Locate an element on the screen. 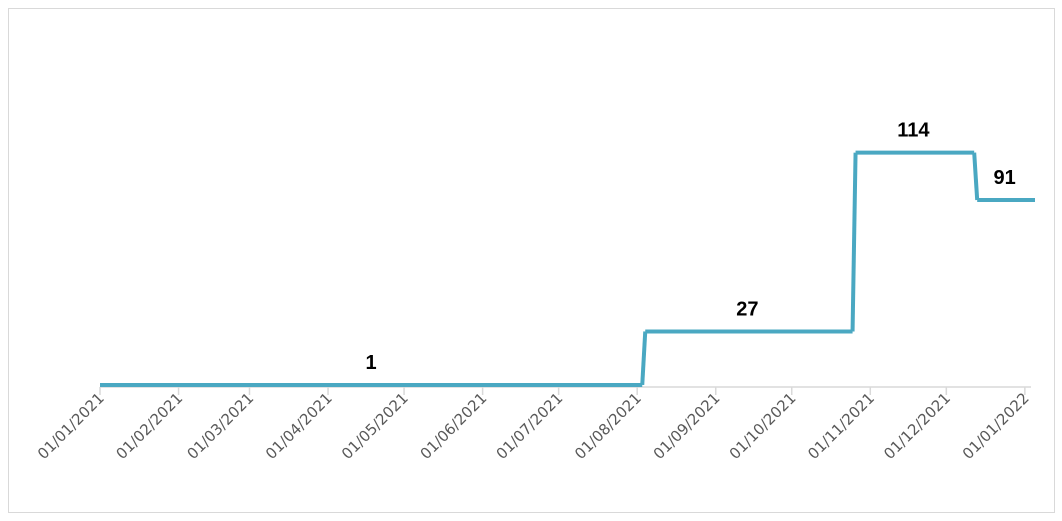 This screenshot has height=521, width=1062. data-label: 91 is located at coordinates (1004, 178).